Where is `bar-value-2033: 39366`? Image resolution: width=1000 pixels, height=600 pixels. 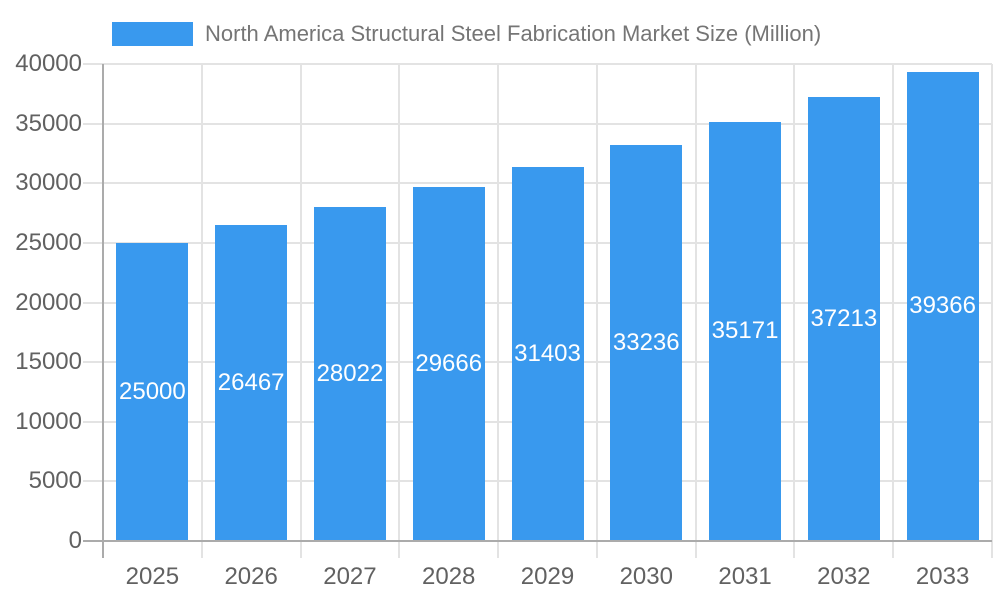 bar-value-2033: 39366 is located at coordinates (942, 306).